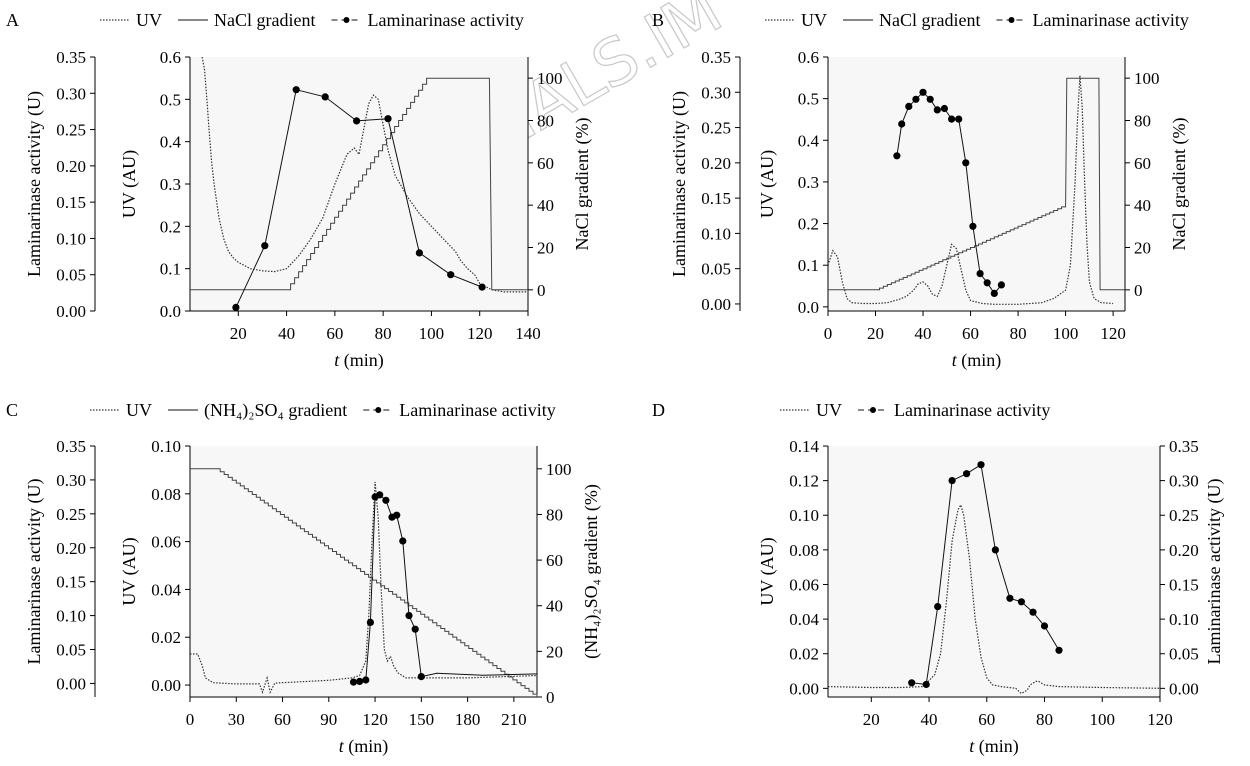 The height and width of the screenshot is (766, 1250). I want to click on x-axis-tick-label: 120, so click(480, 333).